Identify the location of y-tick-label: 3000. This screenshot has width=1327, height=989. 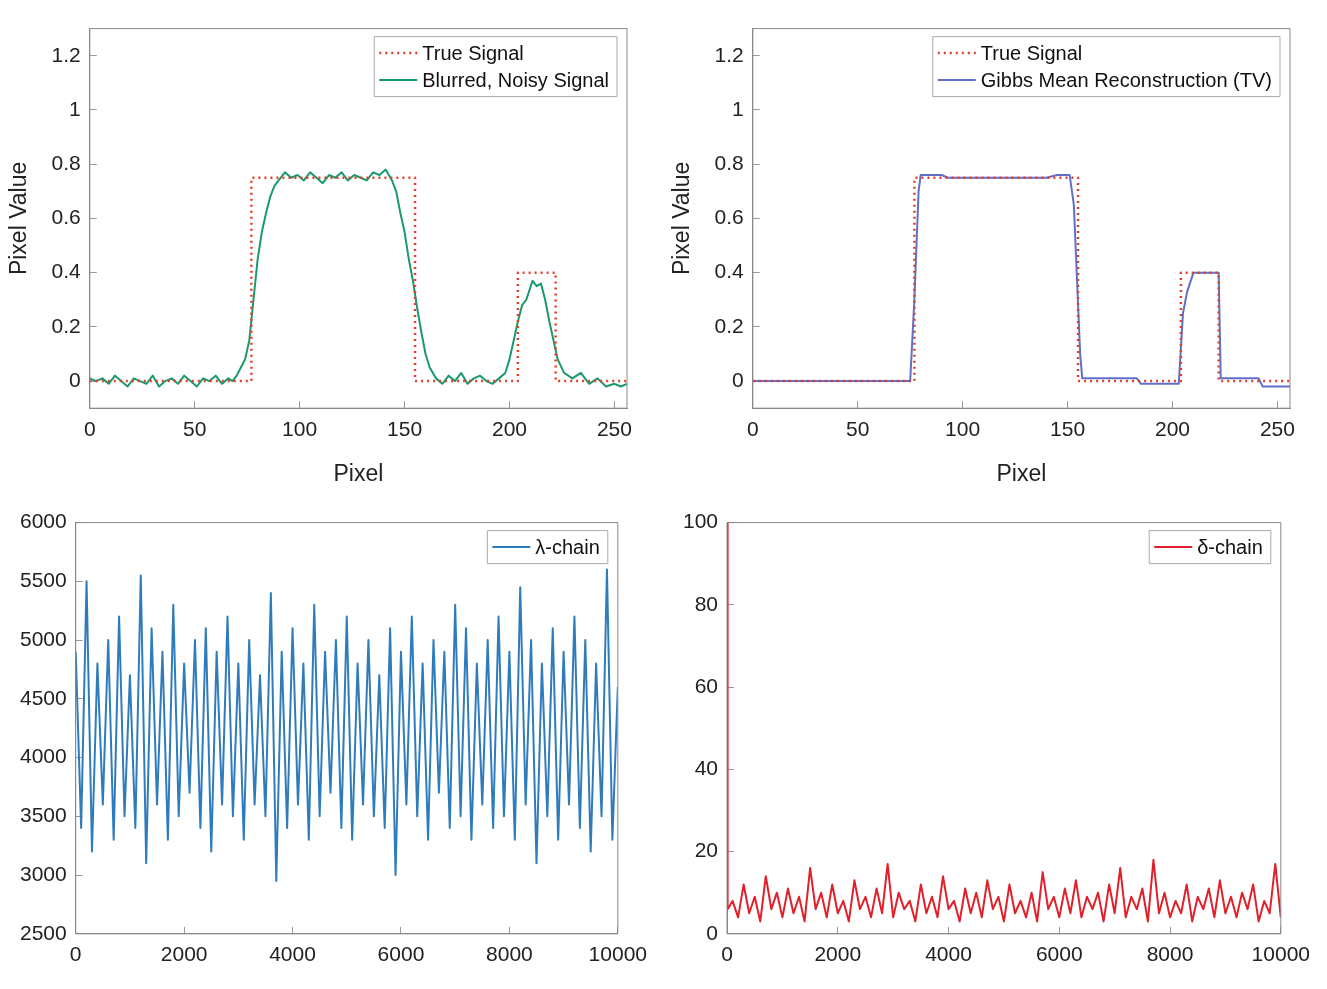
(43, 873).